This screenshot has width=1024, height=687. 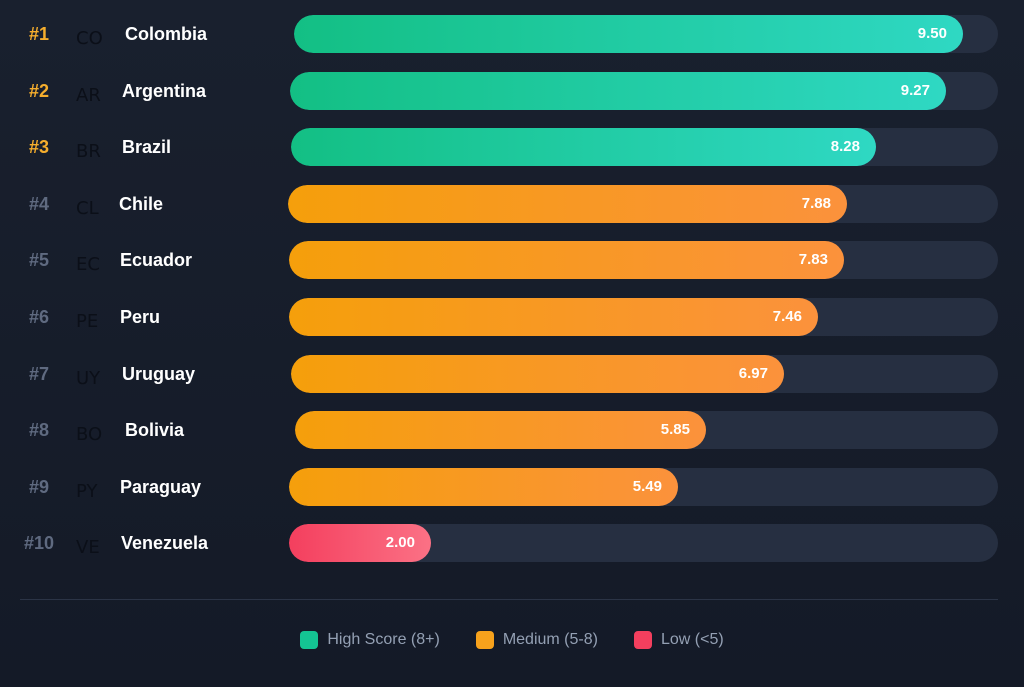 What do you see at coordinates (787, 316) in the screenshot?
I see `bar-value-label: 7.46` at bounding box center [787, 316].